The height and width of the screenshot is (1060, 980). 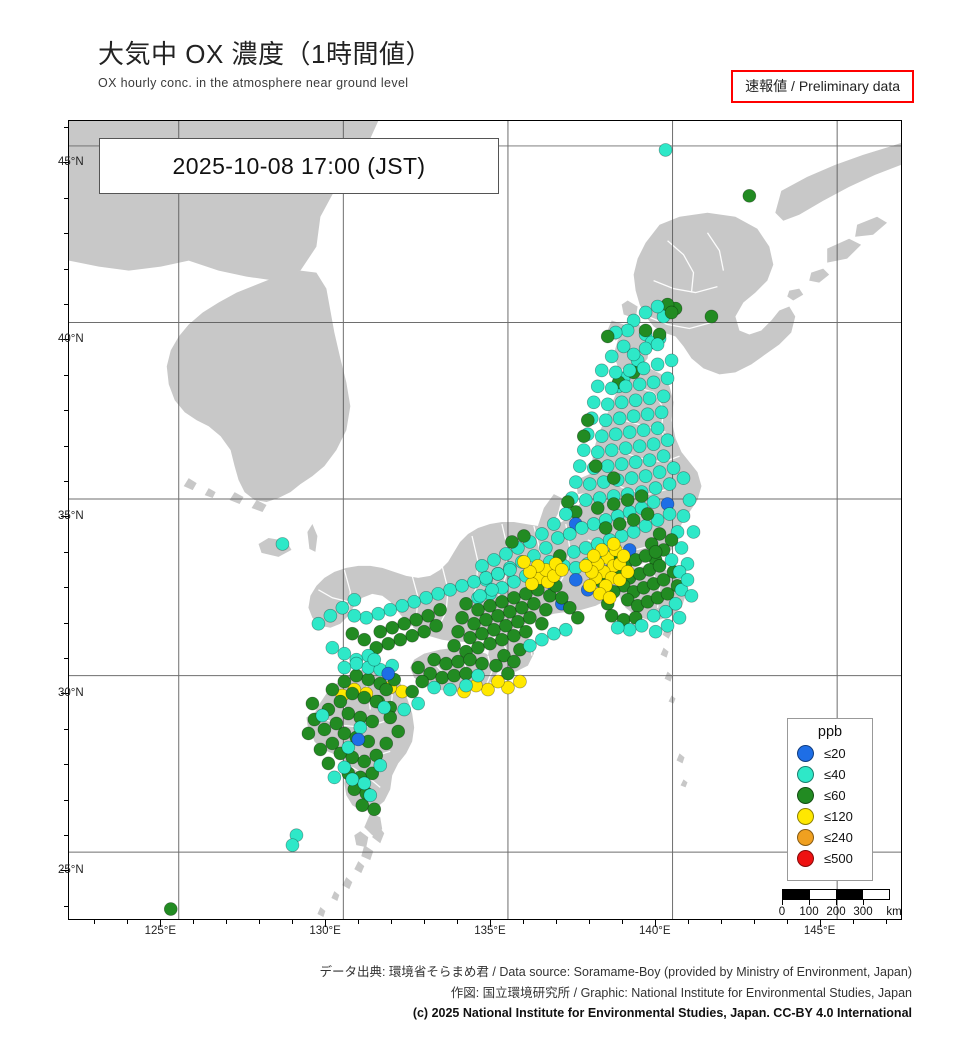 I want to click on legend: ppb ≤20 ≤40 ≤60 ≤120 ≤240 ≤500, so click(x=830, y=799).